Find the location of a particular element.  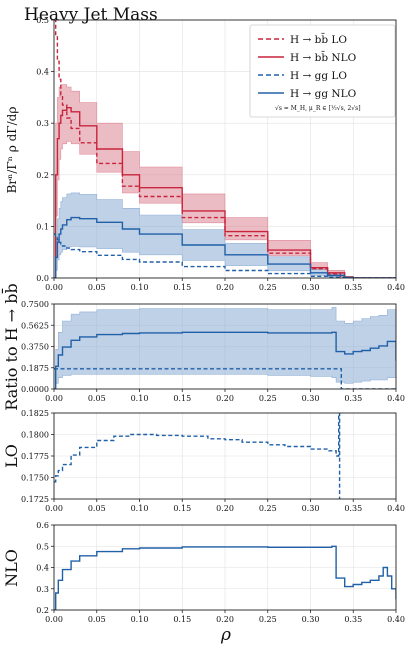

y-tick-label: 0.1825 is located at coordinates (35, 413).